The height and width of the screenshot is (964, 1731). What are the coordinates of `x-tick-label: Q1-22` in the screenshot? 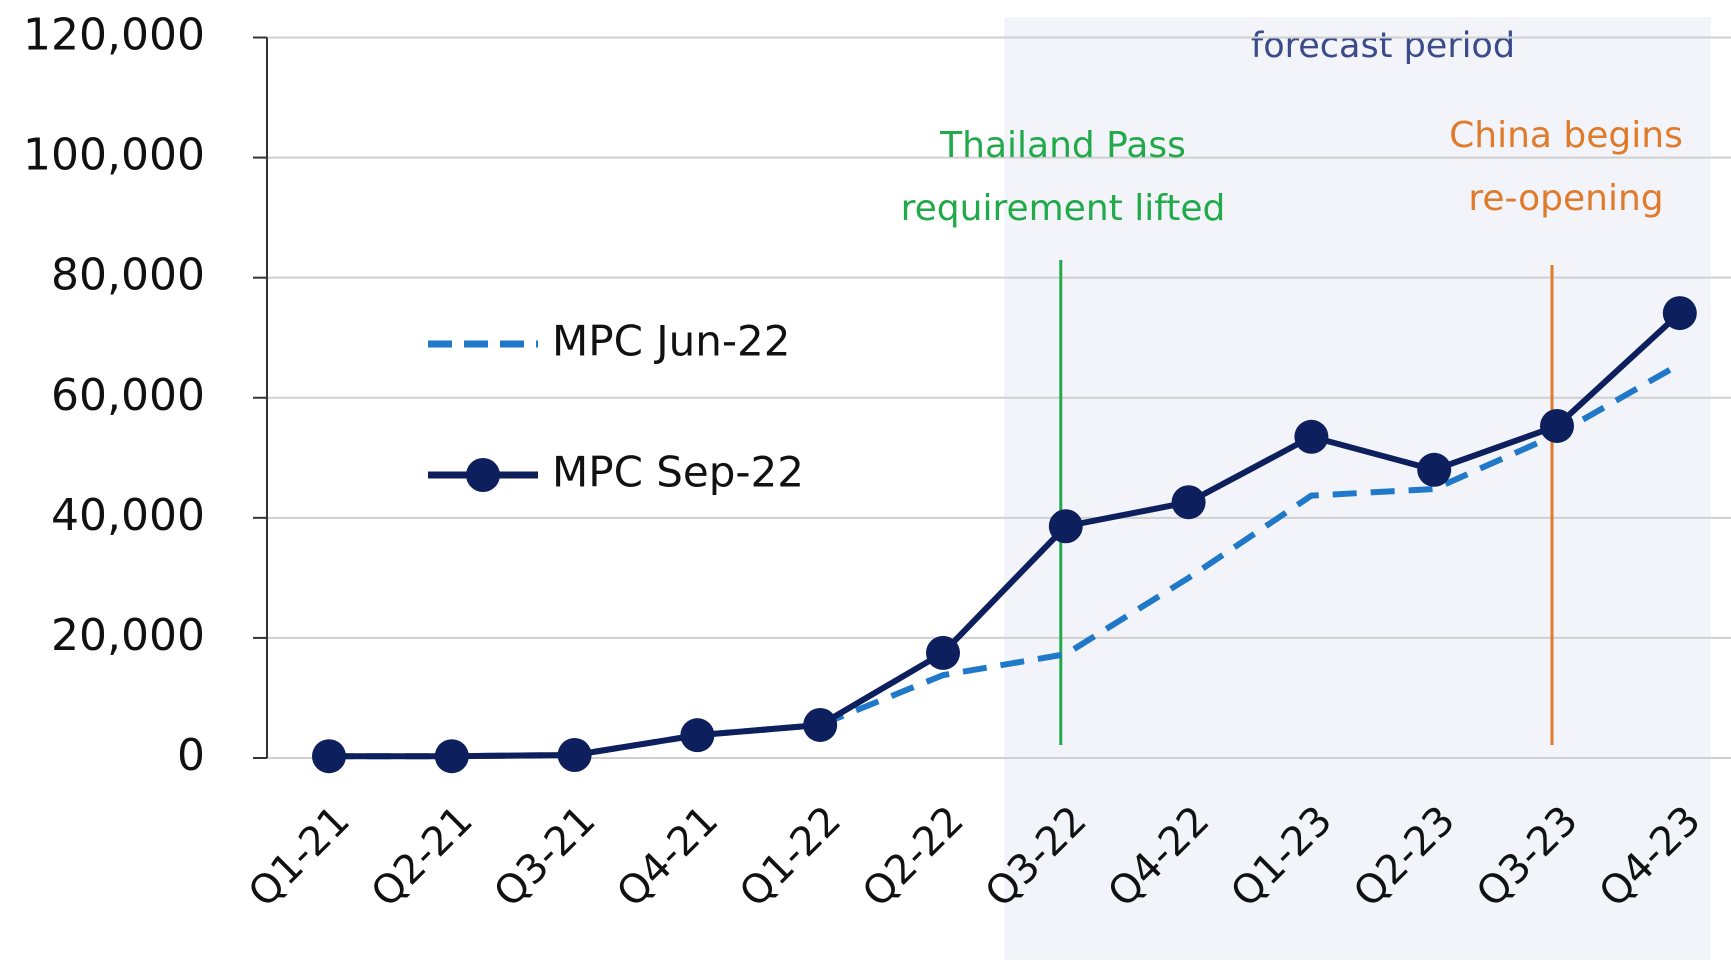 It's located at (790, 856).